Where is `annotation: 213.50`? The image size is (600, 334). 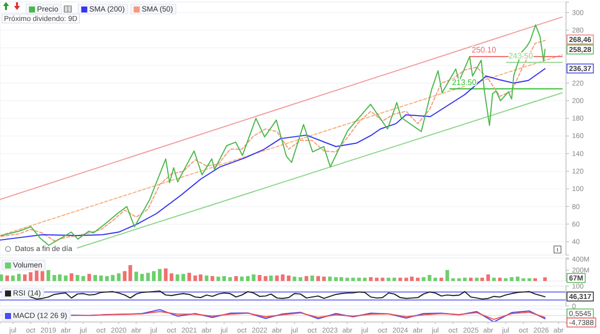
annotation: 213.50 is located at coordinates (465, 82).